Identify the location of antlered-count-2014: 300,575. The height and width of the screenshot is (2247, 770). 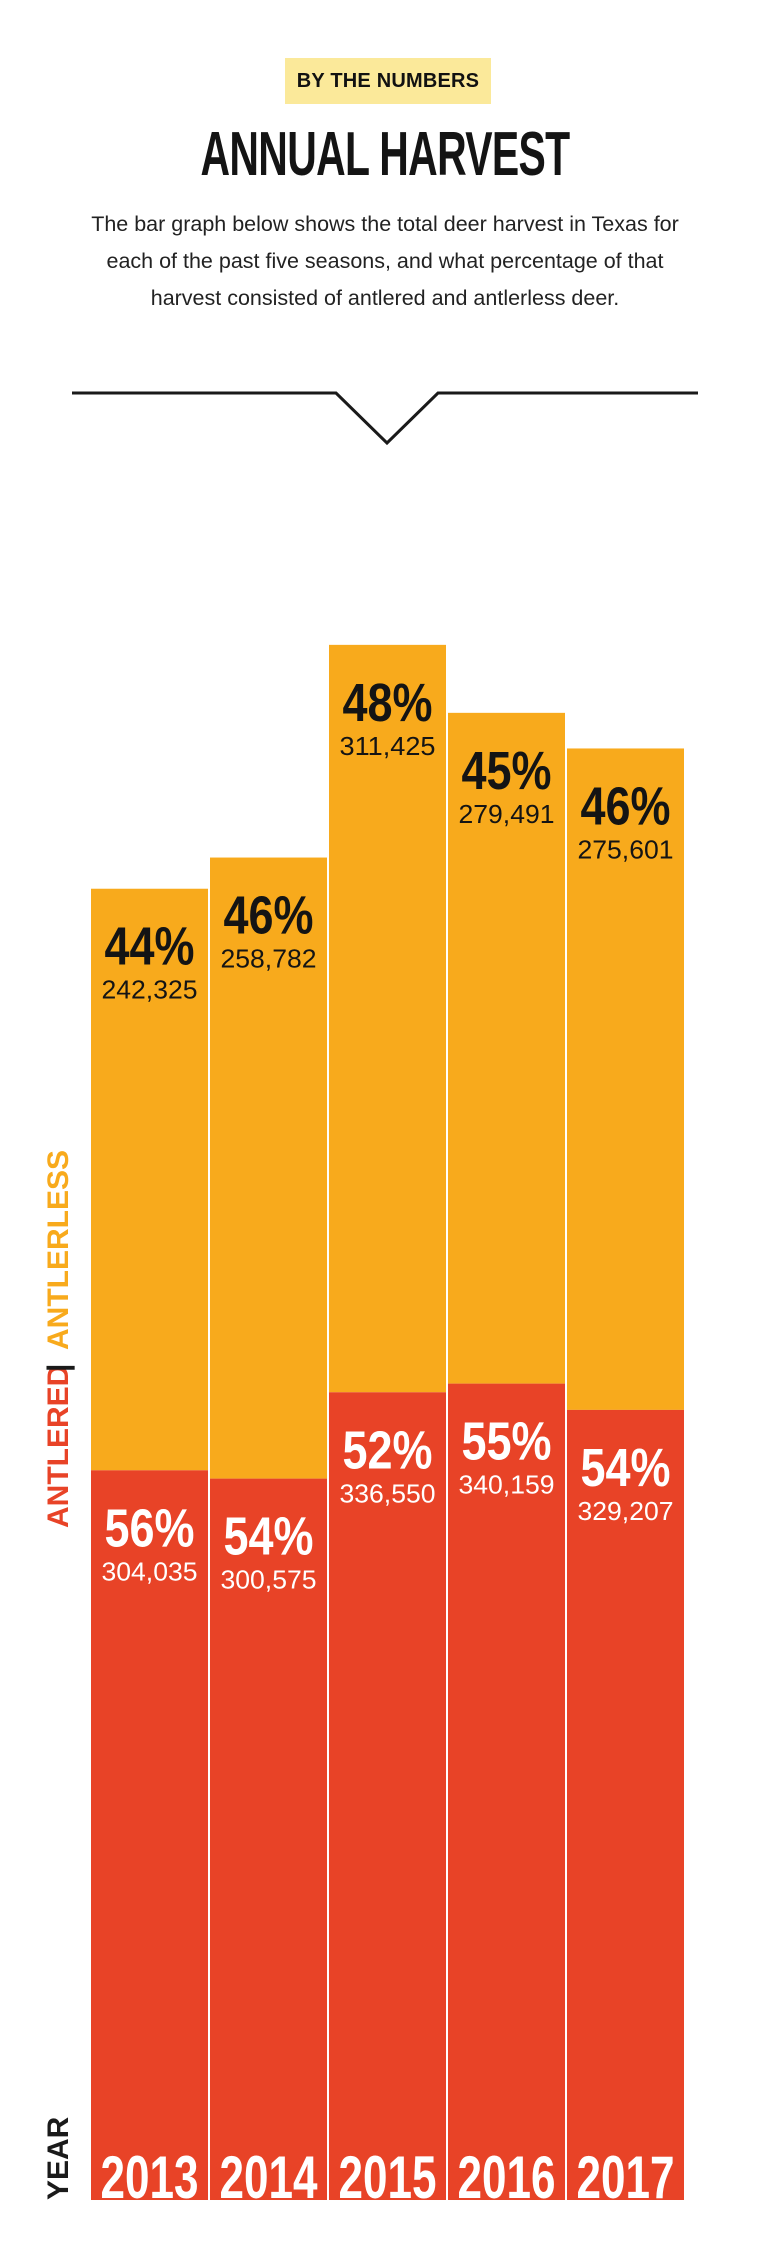
(269, 1580).